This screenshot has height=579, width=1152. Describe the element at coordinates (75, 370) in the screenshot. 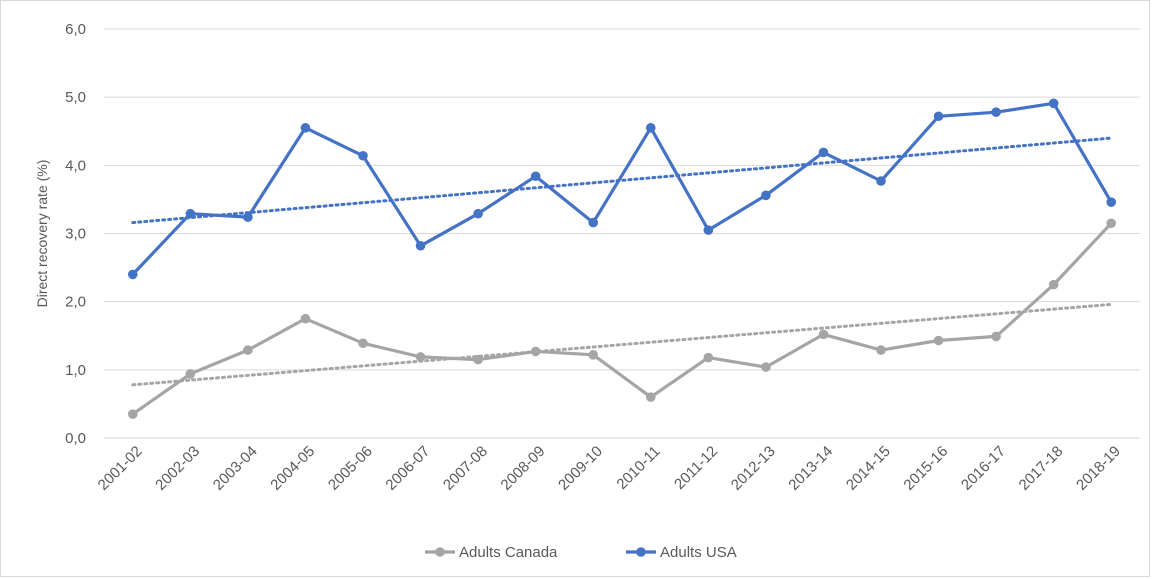

I see `y-tick-label: 1,0` at that location.